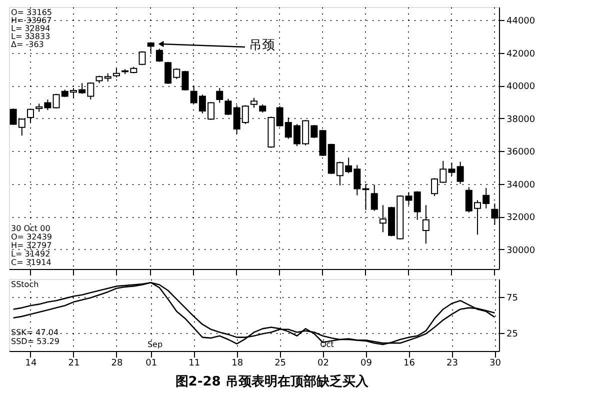 The height and width of the screenshot is (414, 590). What do you see at coordinates (521, 218) in the screenshot?
I see `y-tick-label: 32000` at bounding box center [521, 218].